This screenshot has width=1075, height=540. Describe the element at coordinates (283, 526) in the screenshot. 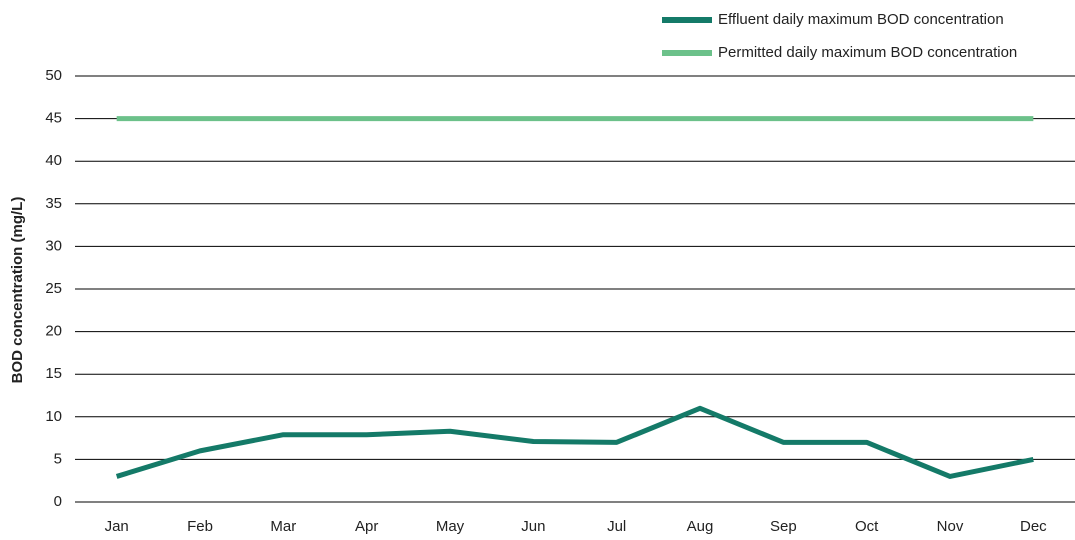

I see `x-tick-label: Mar` at that location.